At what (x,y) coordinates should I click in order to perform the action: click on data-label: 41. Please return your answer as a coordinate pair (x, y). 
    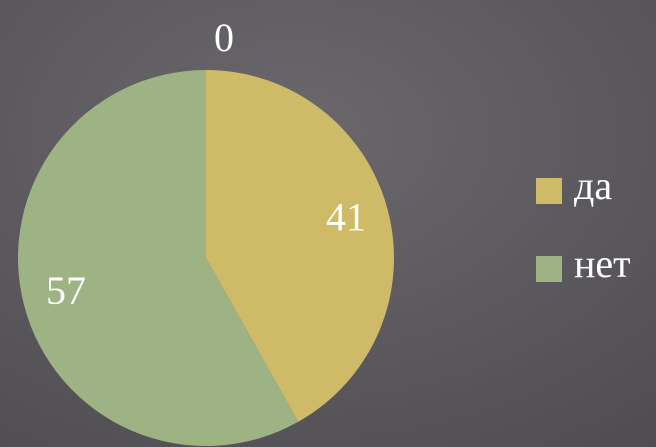
    Looking at the image, I should click on (346, 216).